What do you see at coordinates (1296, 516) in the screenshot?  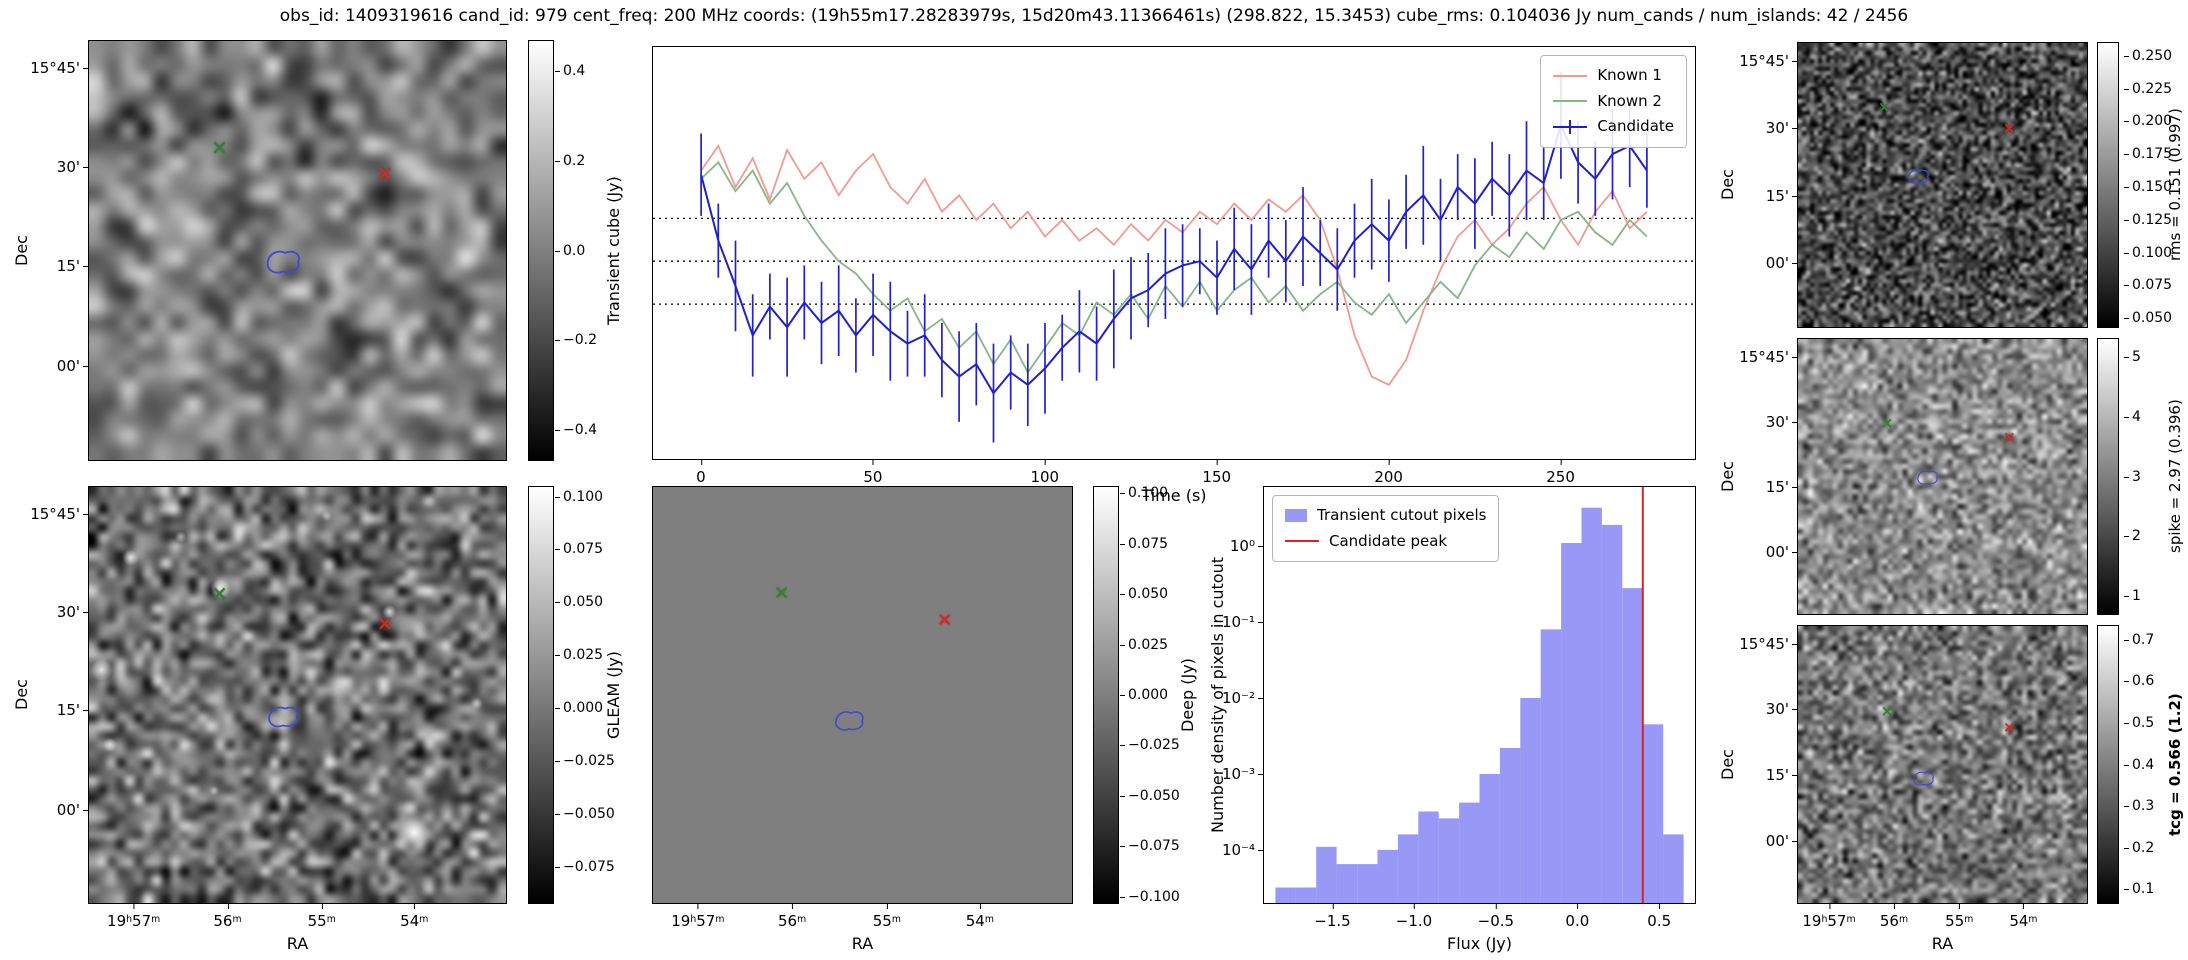 I see `histogram-swatch-icon` at bounding box center [1296, 516].